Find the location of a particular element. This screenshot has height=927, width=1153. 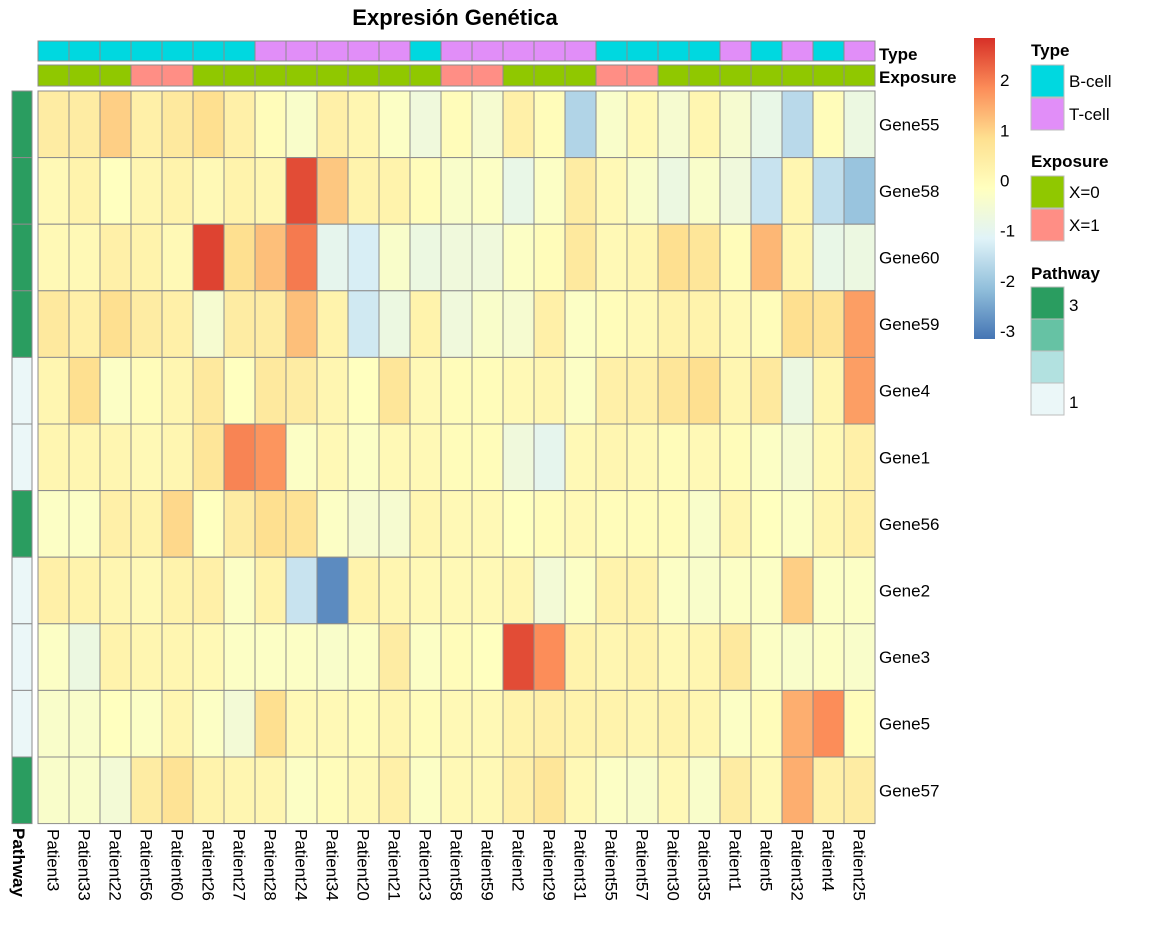

pathway-legend-swatch is located at coordinates (1047, 367).